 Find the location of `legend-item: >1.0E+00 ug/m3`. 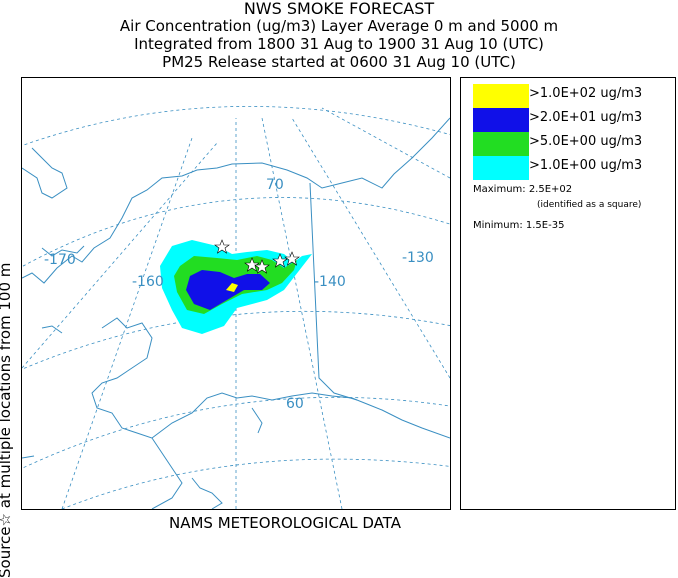

legend-item: >1.0E+00 ug/m3 is located at coordinates (573, 168).